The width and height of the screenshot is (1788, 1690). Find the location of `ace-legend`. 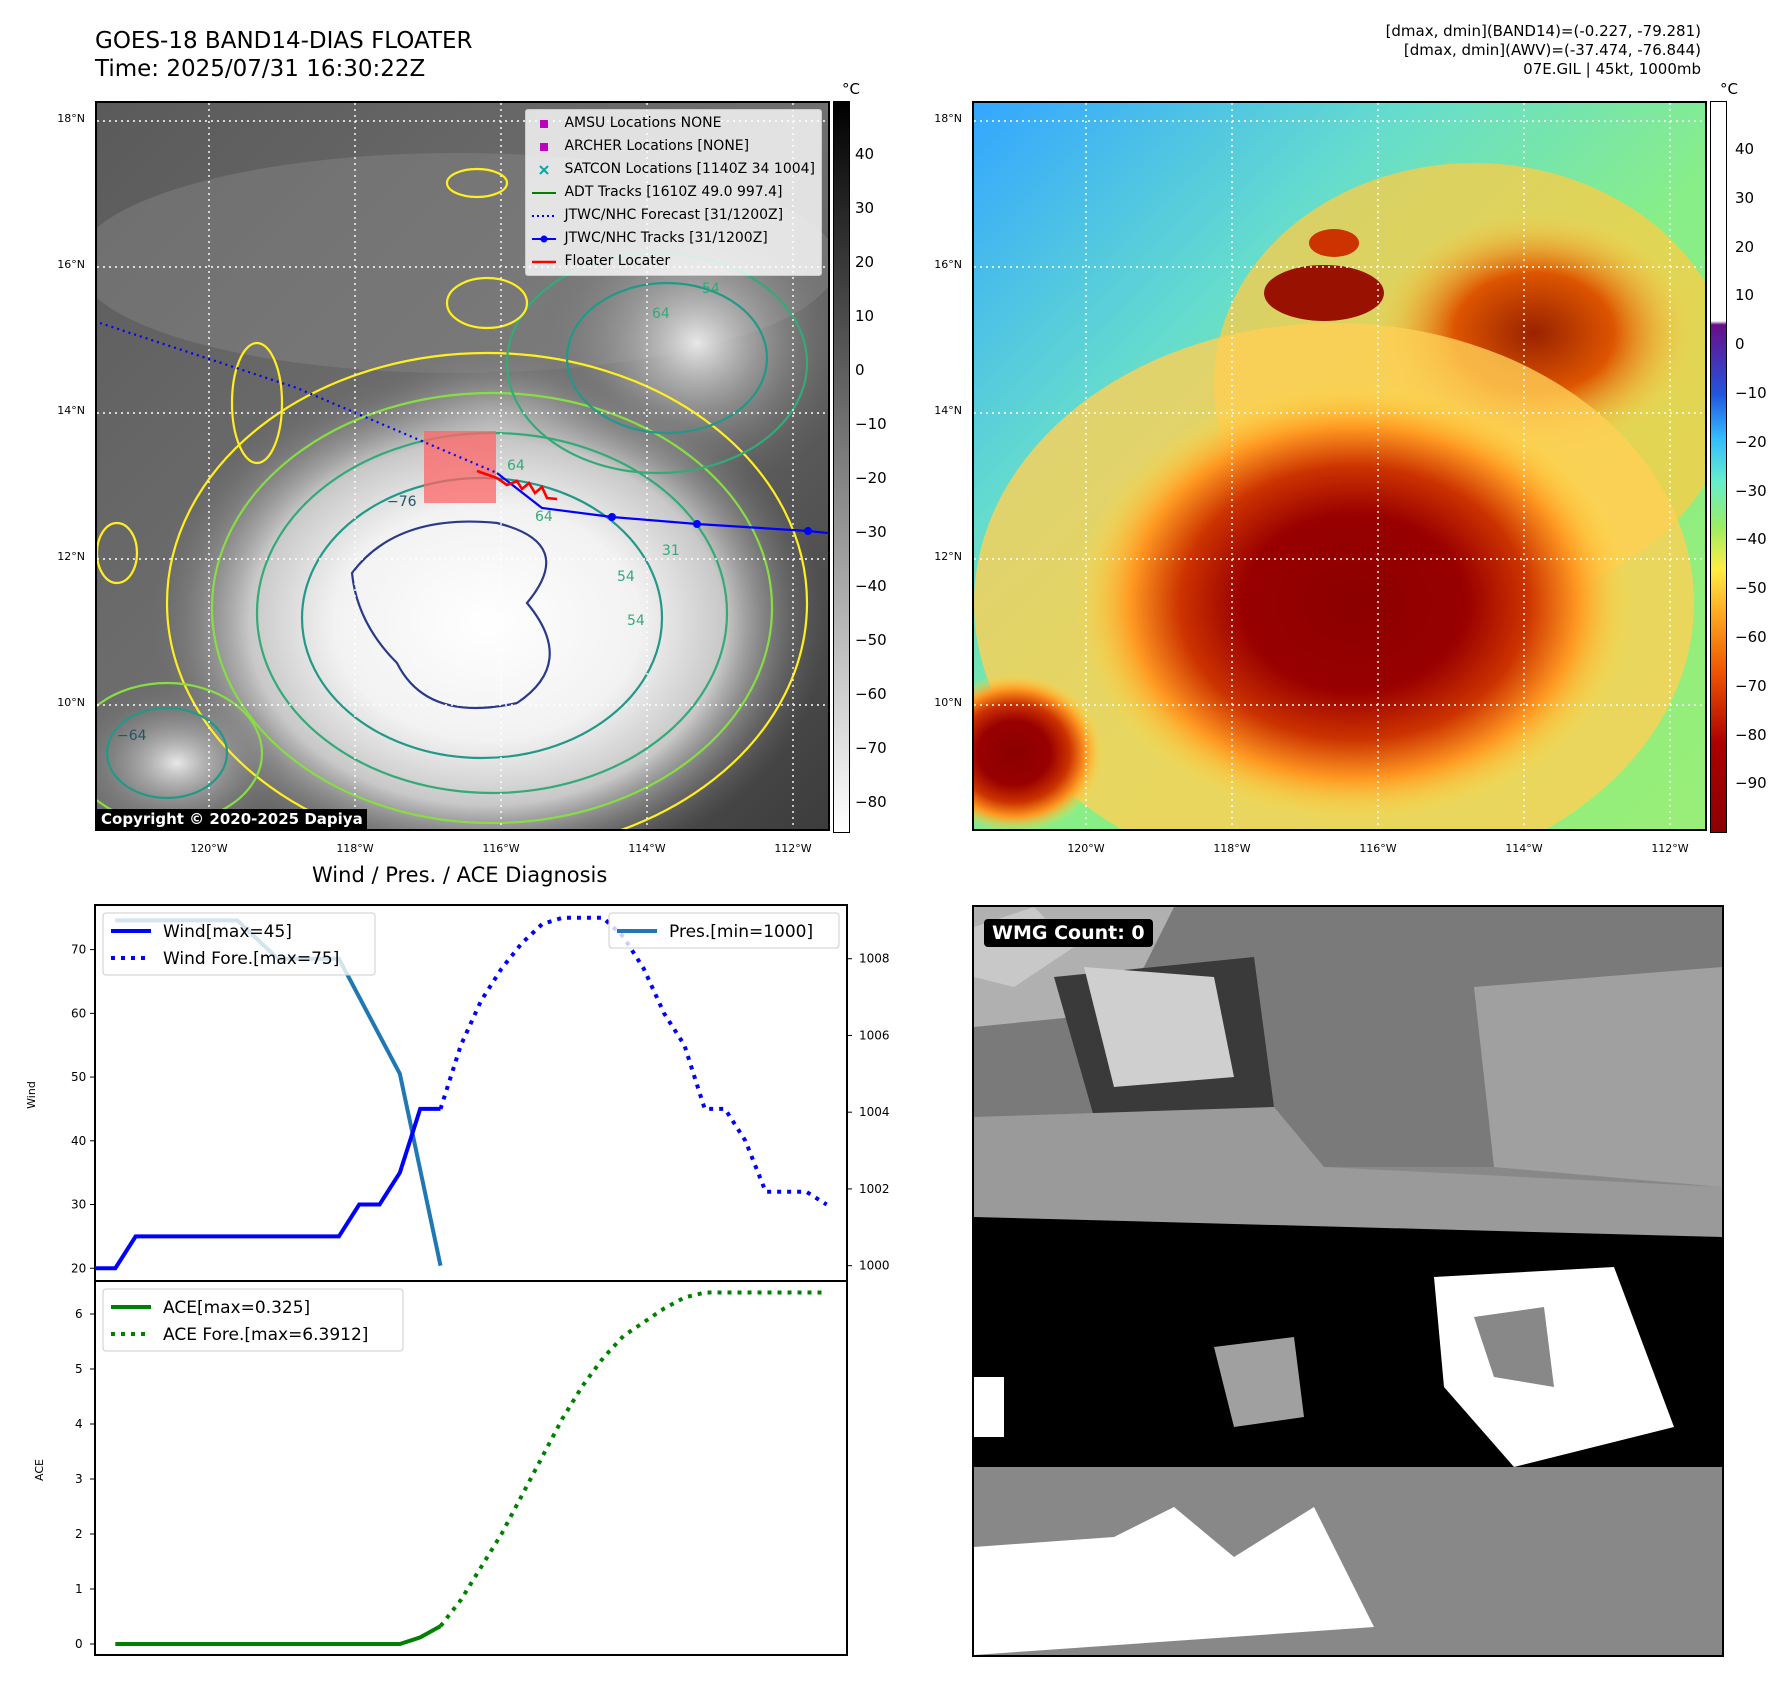

ace-legend is located at coordinates (253, 1320).